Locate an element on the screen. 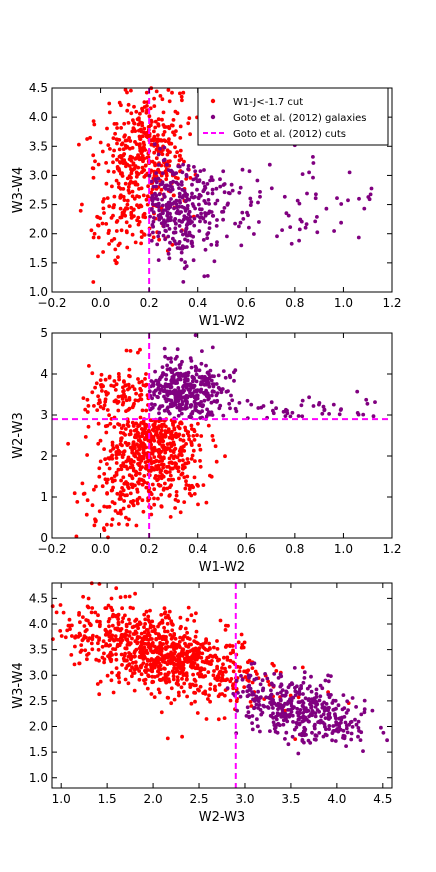 The width and height of the screenshot is (436, 872). x-tick-label: −0.2 is located at coordinates (51, 303).